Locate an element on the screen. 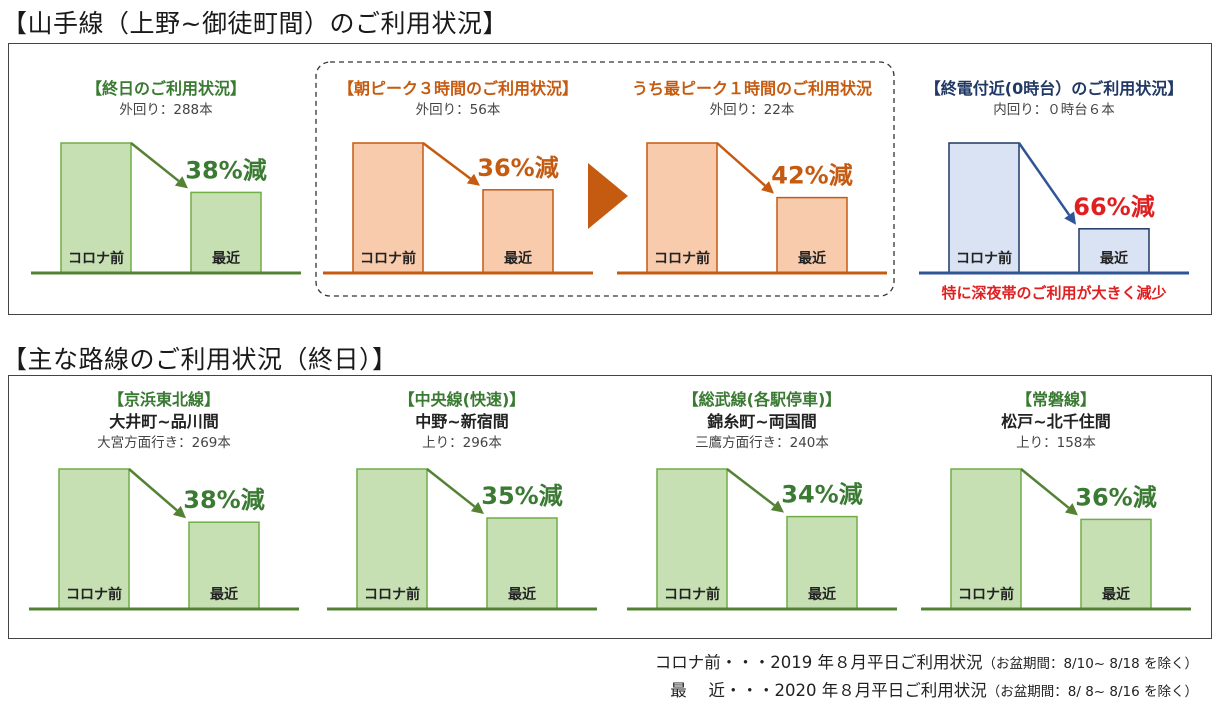 The height and width of the screenshot is (725, 1216). footnote-recent-label: 最 近・・・2020 年８月平日ご利用状況 is located at coordinates (828, 690).